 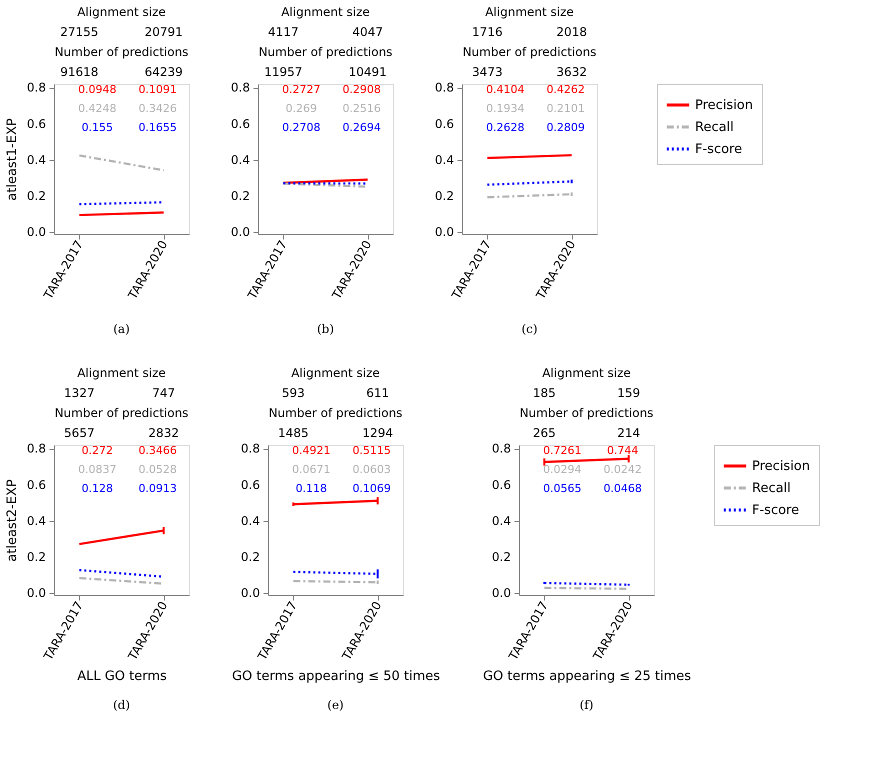 I want to click on annotation: 0.4248, so click(x=97, y=108).